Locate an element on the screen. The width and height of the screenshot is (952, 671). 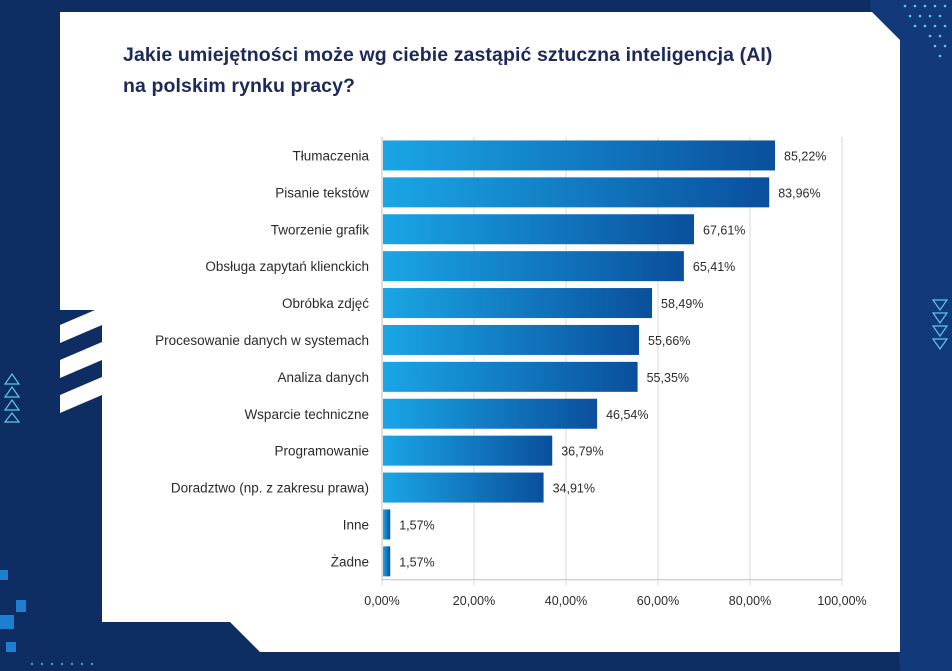
category-label: Inne is located at coordinates (356, 524).